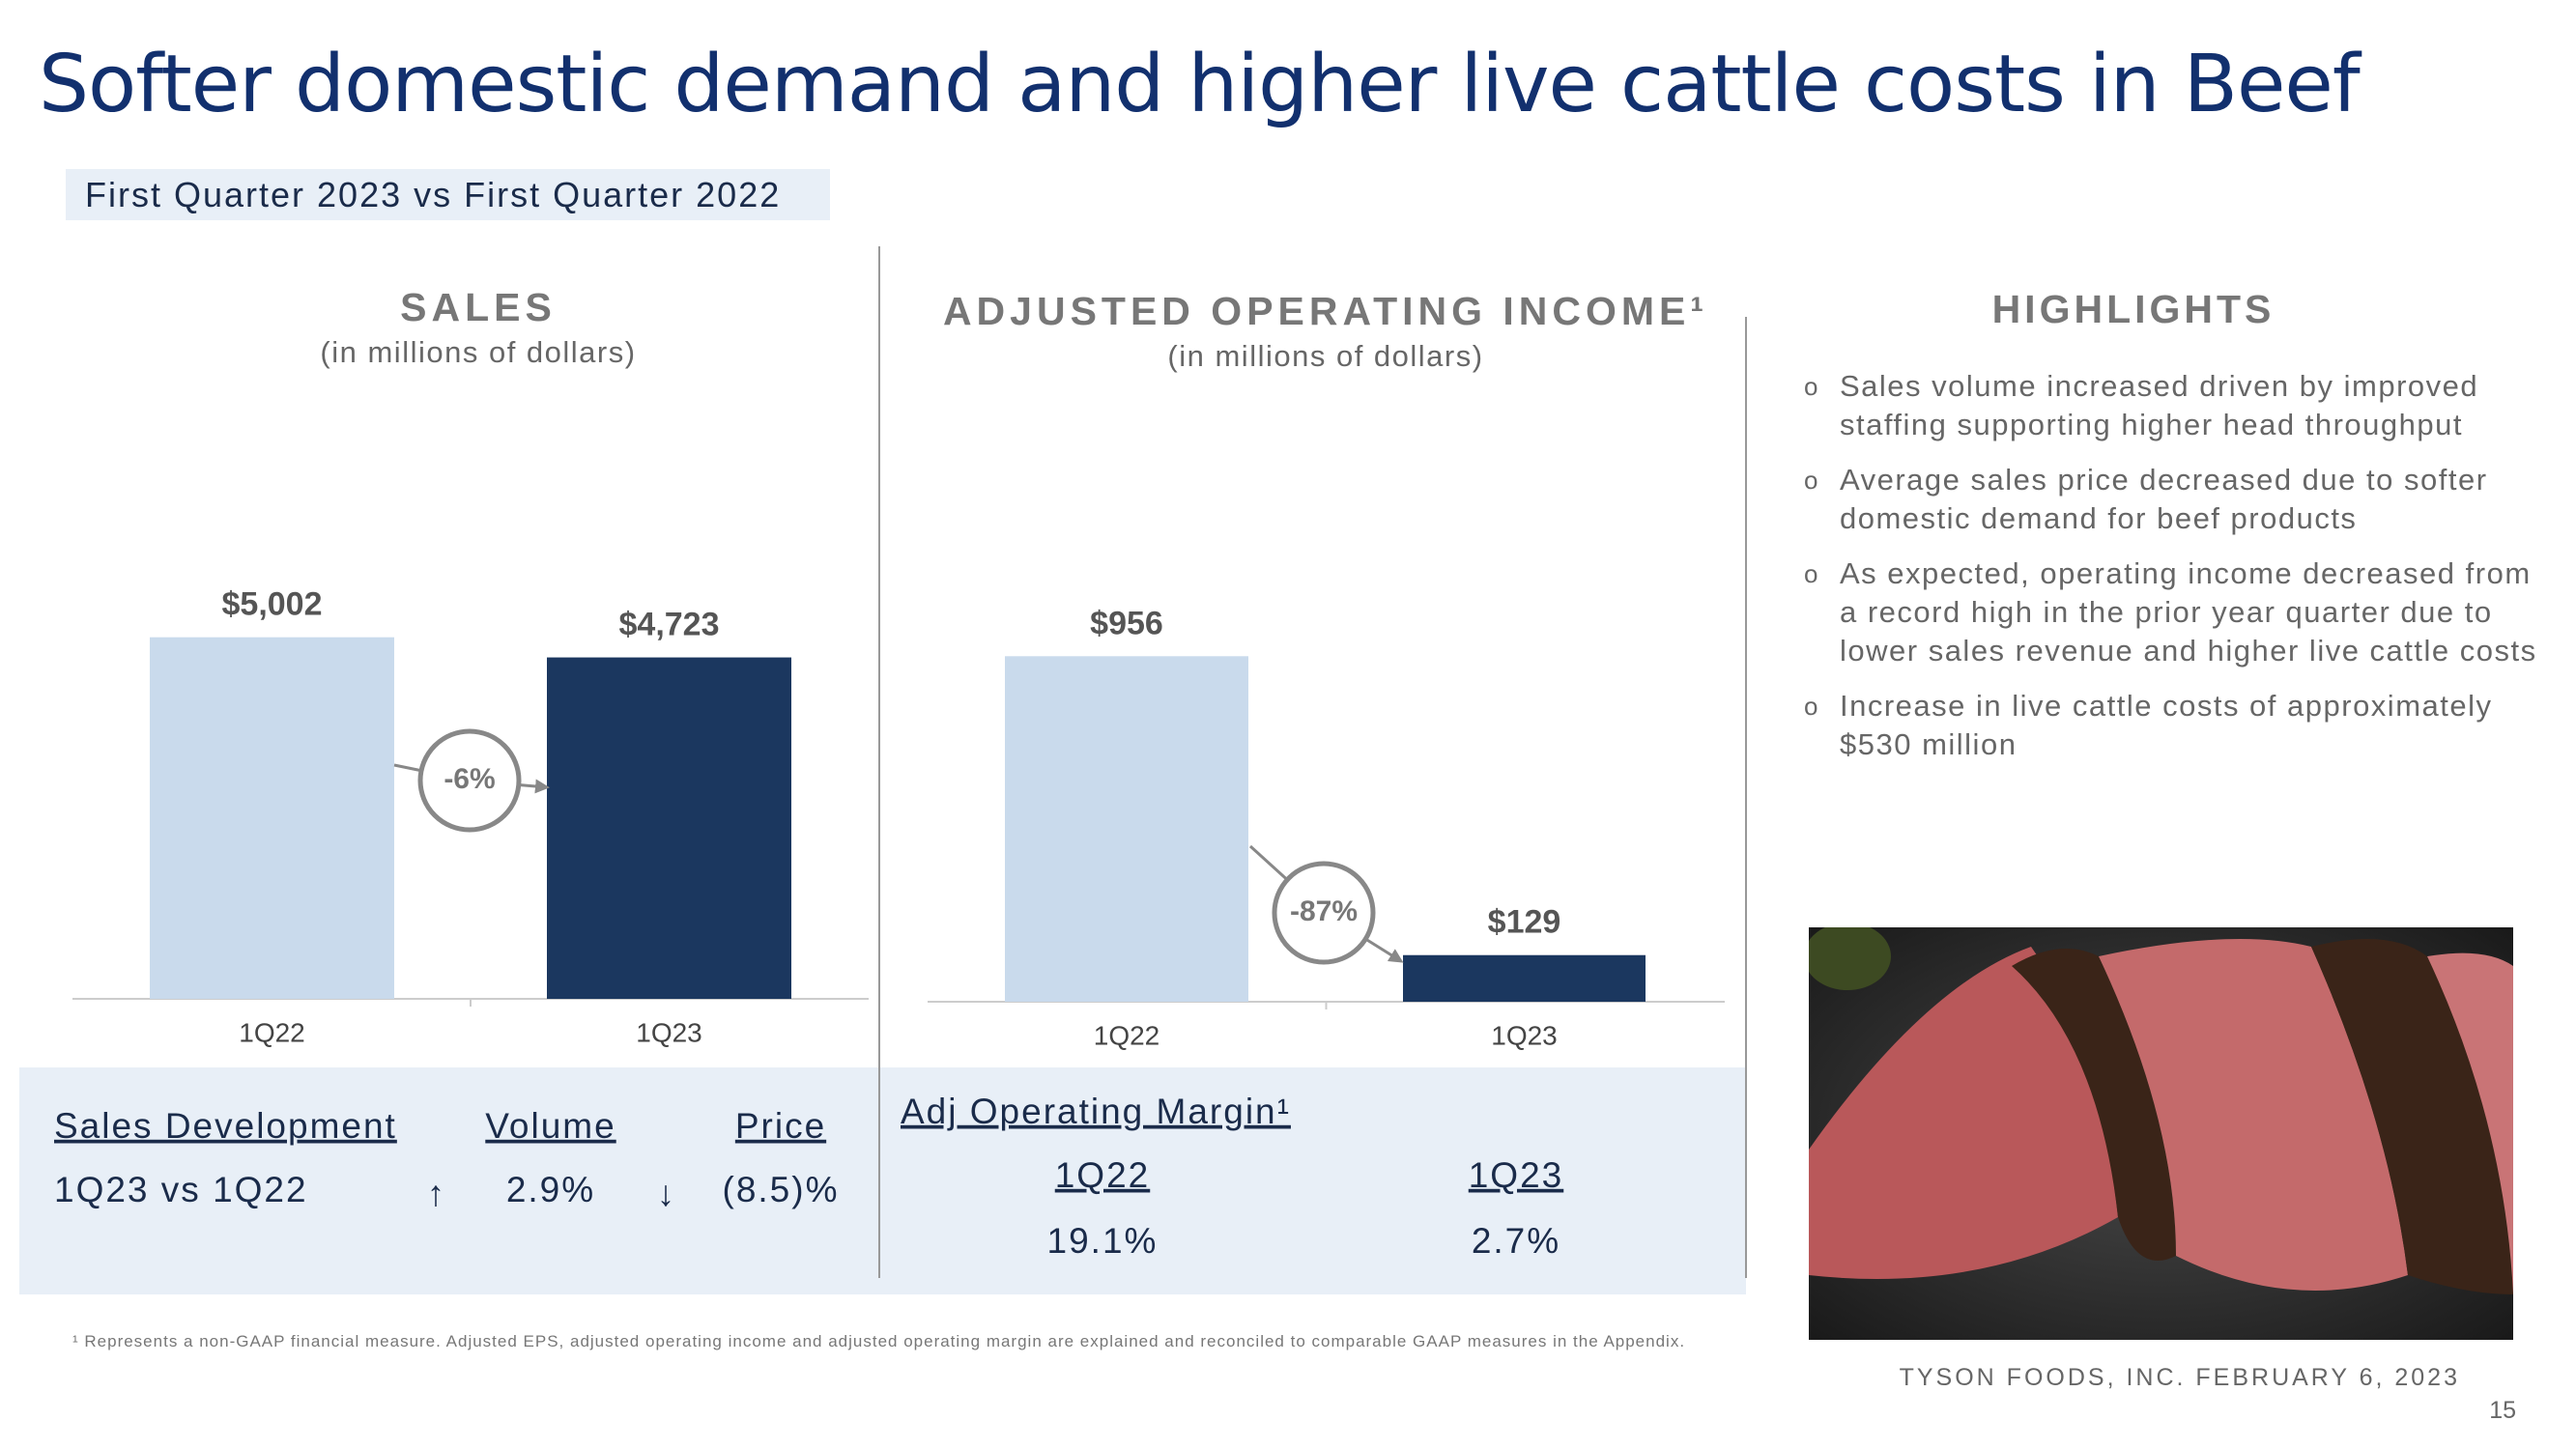 The height and width of the screenshot is (1449, 2576). I want to click on chart-title: SALES, so click(479, 307).